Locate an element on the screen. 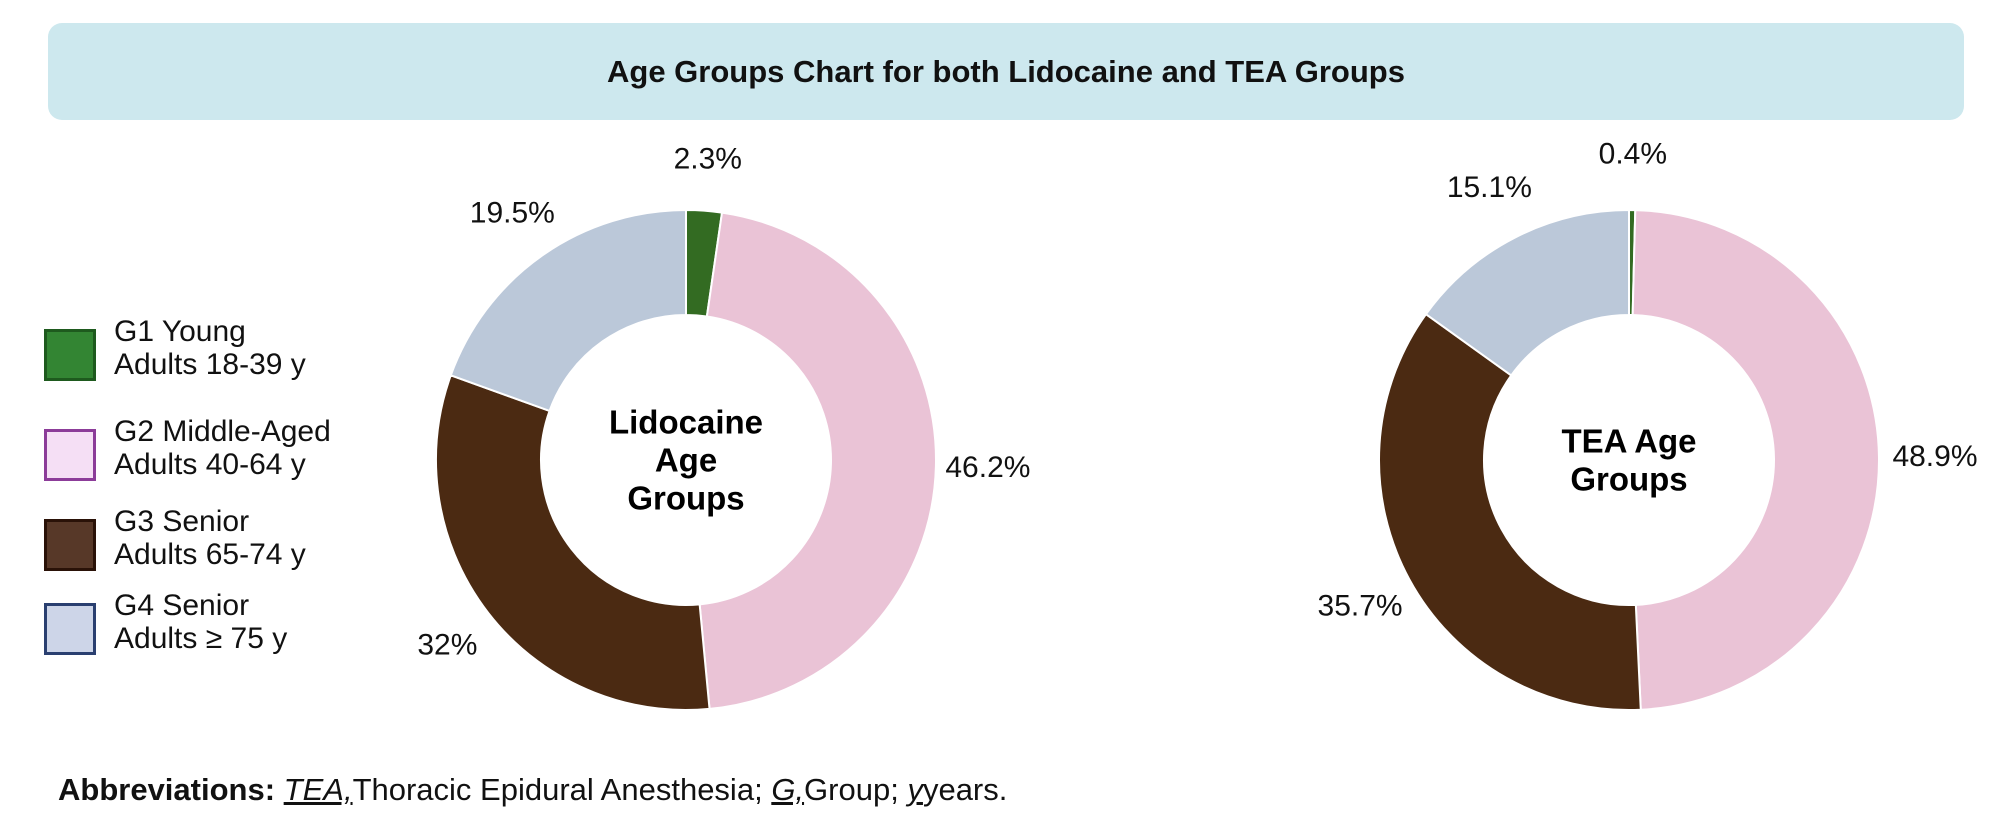  legend-label-line1: G4 Senior is located at coordinates (182, 605).